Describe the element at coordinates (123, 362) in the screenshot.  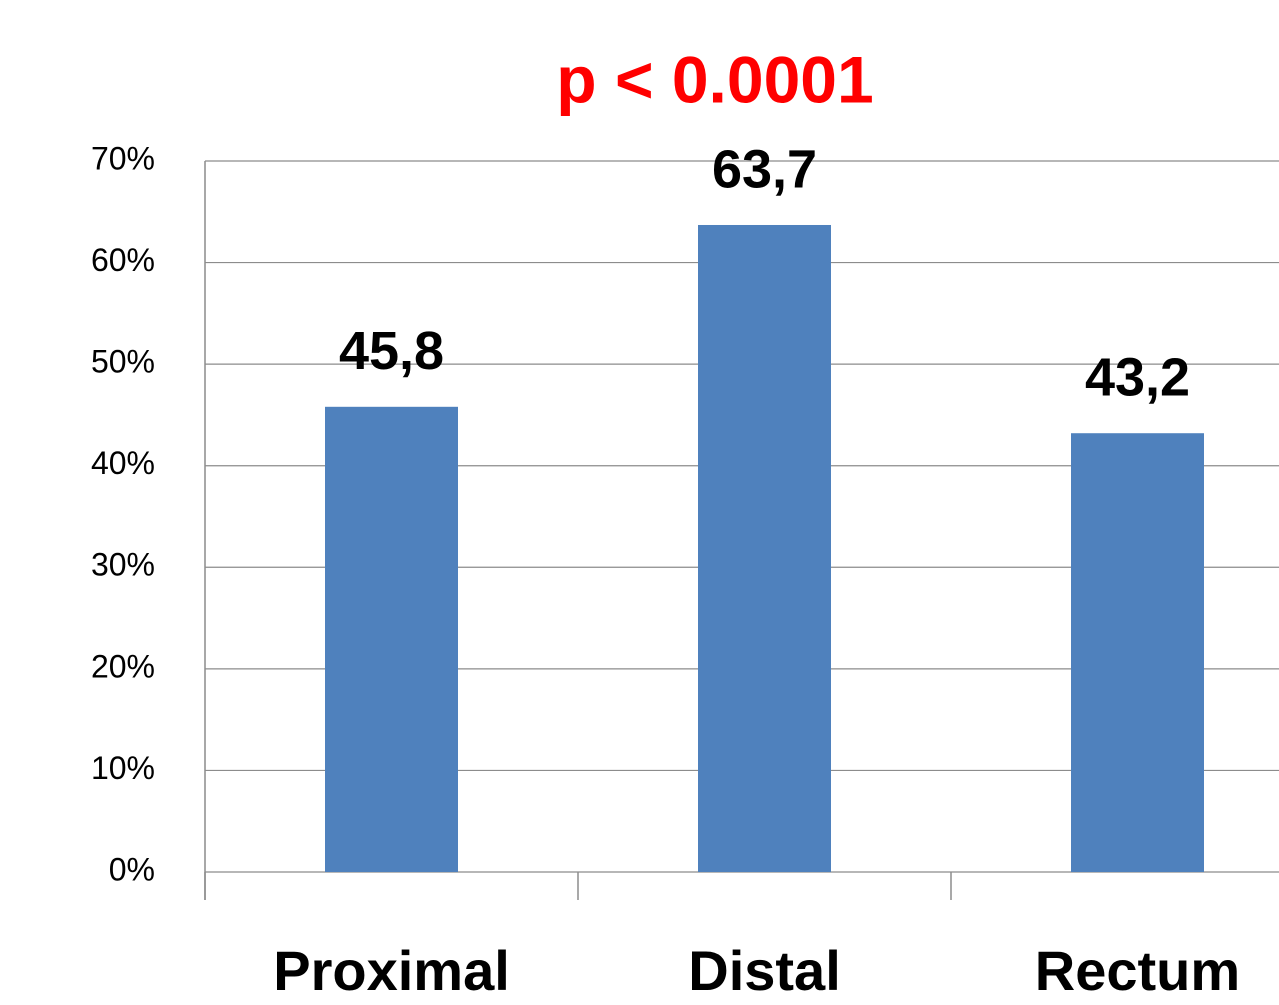
I see `y-tick-label: 50%` at that location.